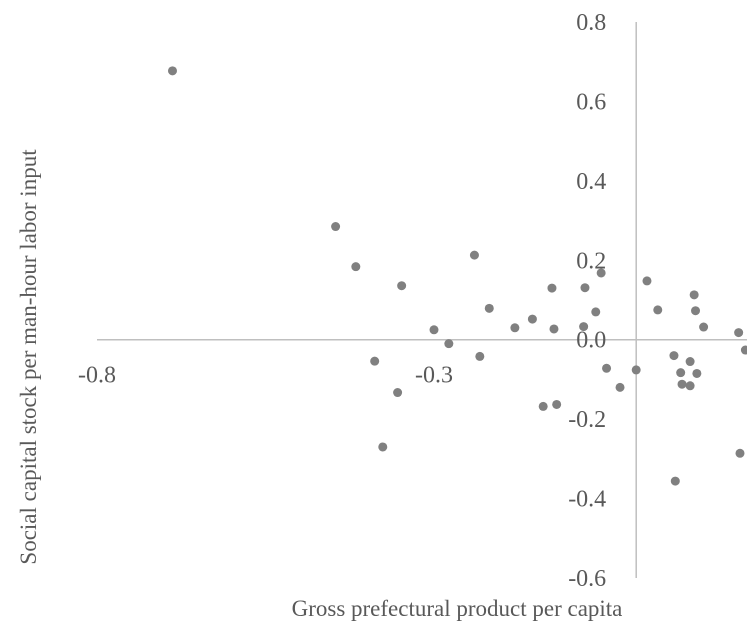  What do you see at coordinates (591, 102) in the screenshot?
I see `y-tick-label: 0.6` at bounding box center [591, 102].